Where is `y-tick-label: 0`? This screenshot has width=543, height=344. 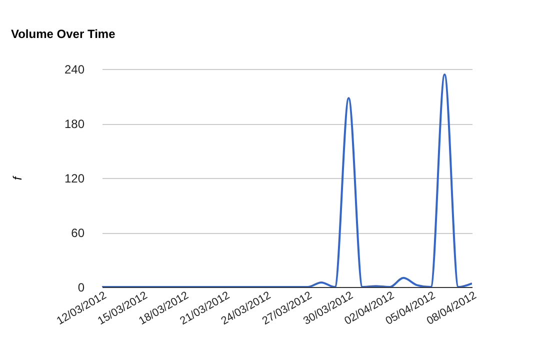
y-tick-label: 0 is located at coordinates (81, 287).